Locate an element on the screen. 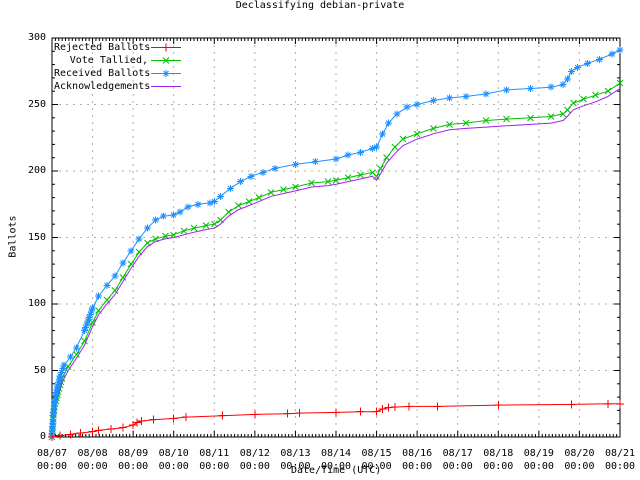  legend-item-received-ballots: Received Ballots is located at coordinates (102, 73).